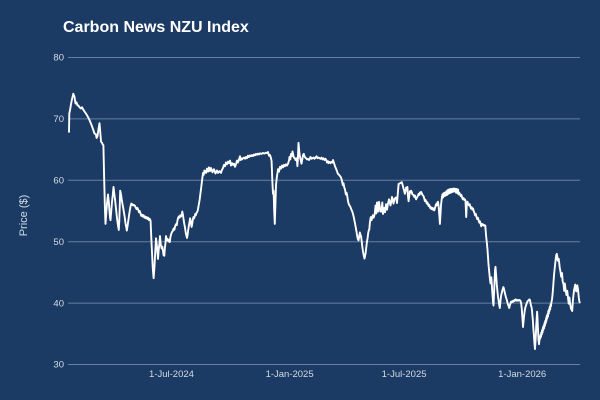 The image size is (600, 400). I want to click on svg-text: 60, so click(58, 181).